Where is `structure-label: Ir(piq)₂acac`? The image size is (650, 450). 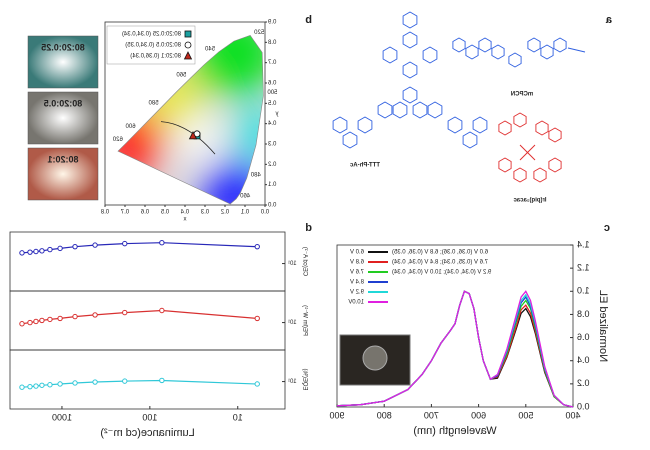 structure-label: Ir(piq)₂acac is located at coordinates (530, 201).